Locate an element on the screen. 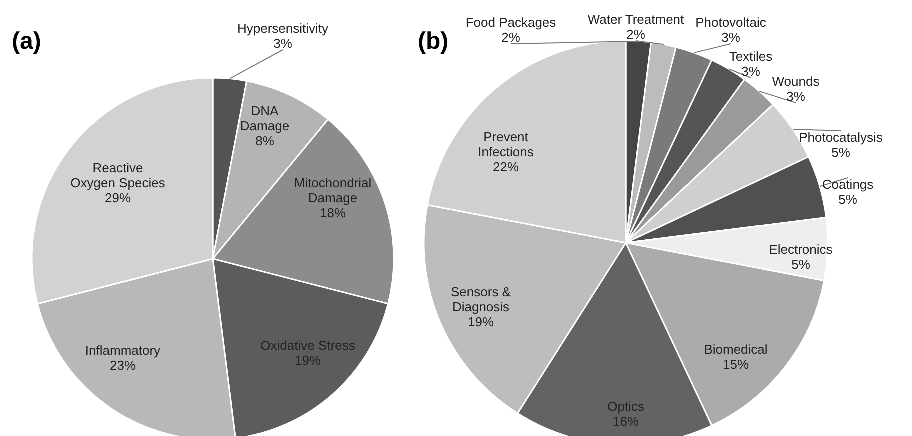 Image resolution: width=912 pixels, height=436 pixels. slice-label: Prevent Infections is located at coordinates (506, 145).